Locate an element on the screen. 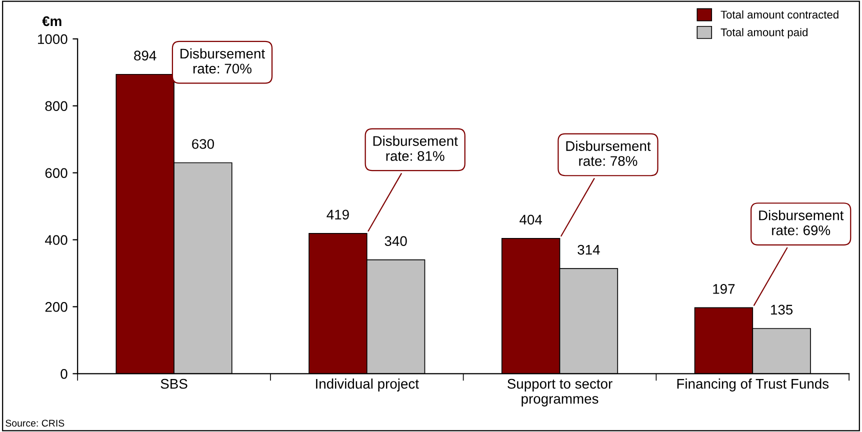  data-label: 404 is located at coordinates (531, 219).